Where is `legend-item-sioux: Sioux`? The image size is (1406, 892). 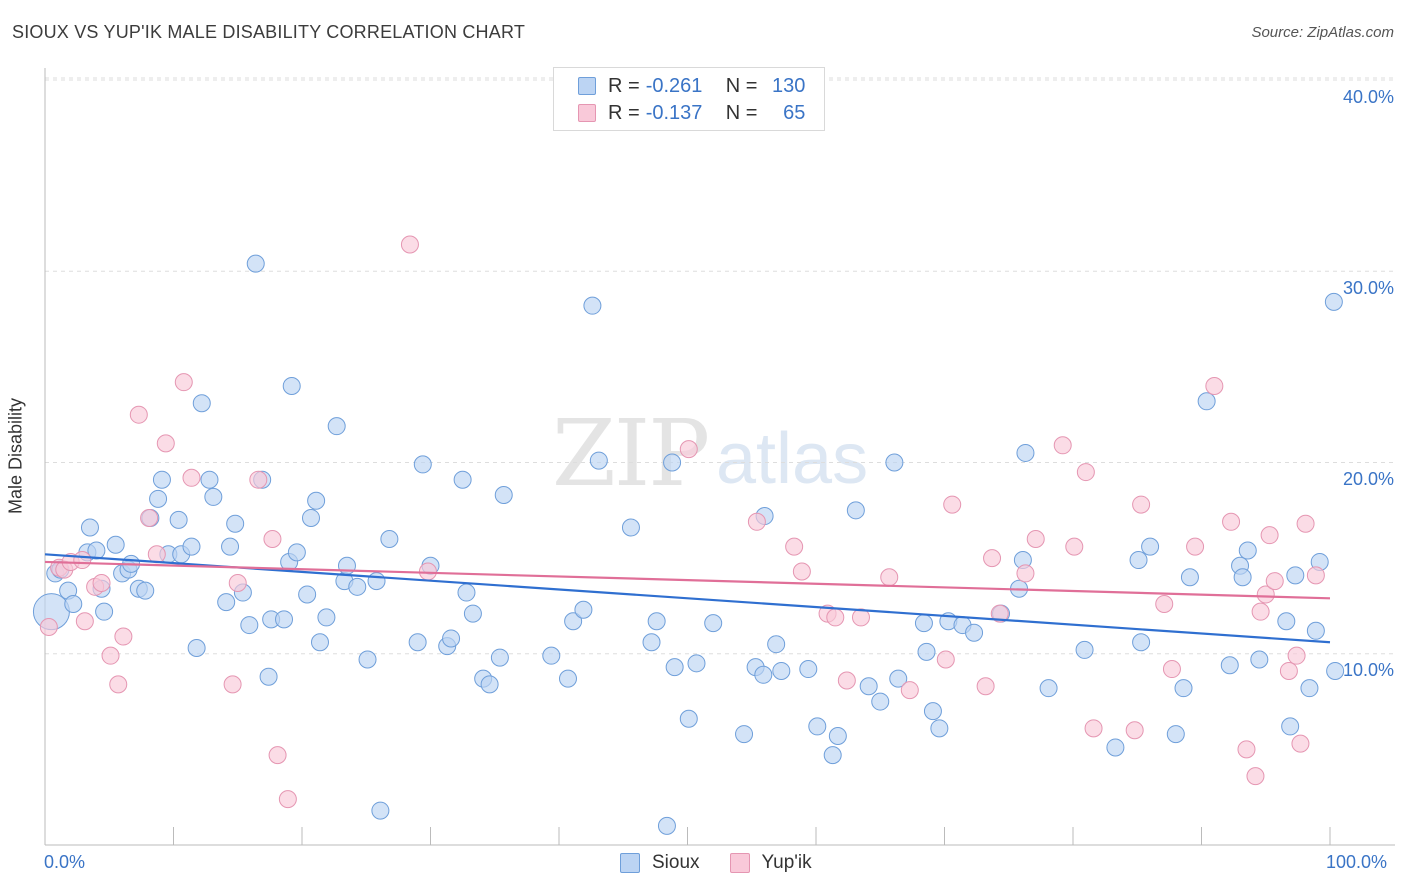 legend-item-sioux: Sioux is located at coordinates (660, 863).